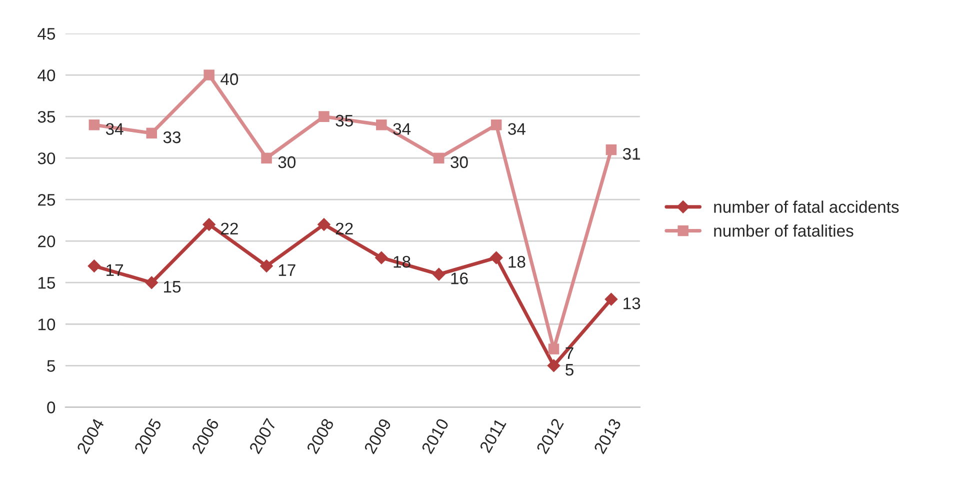 The image size is (977, 479). What do you see at coordinates (47, 158) in the screenshot?
I see `y-tick-label: 30` at bounding box center [47, 158].